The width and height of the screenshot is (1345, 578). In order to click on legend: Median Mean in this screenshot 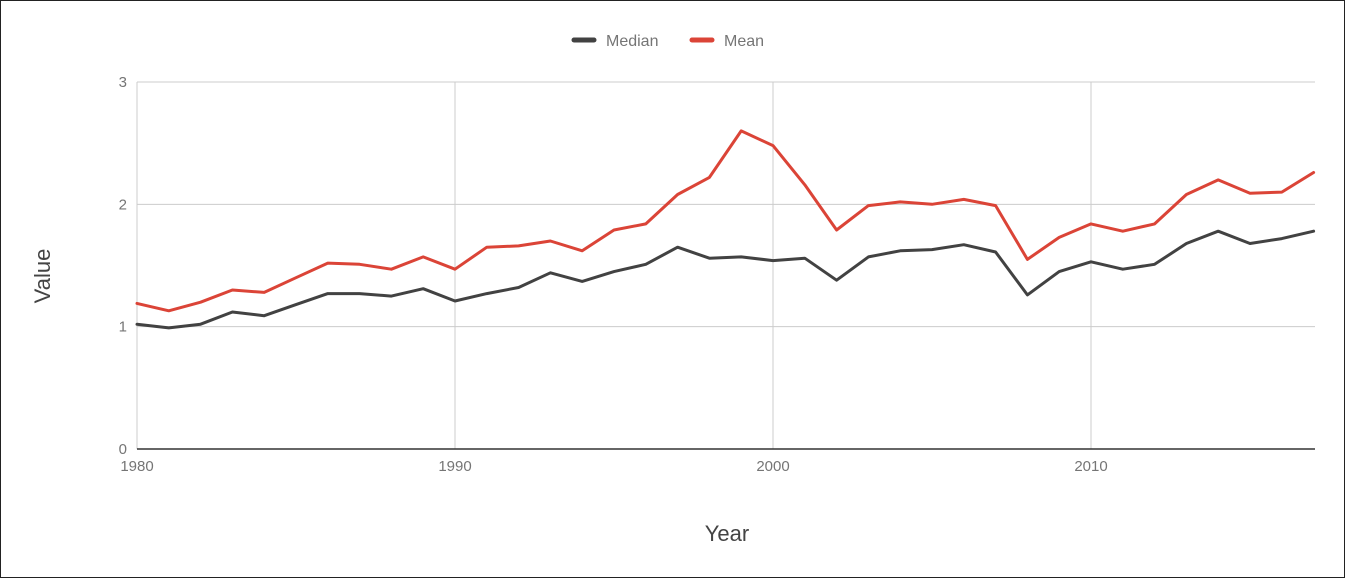, I will do `click(667, 41)`.